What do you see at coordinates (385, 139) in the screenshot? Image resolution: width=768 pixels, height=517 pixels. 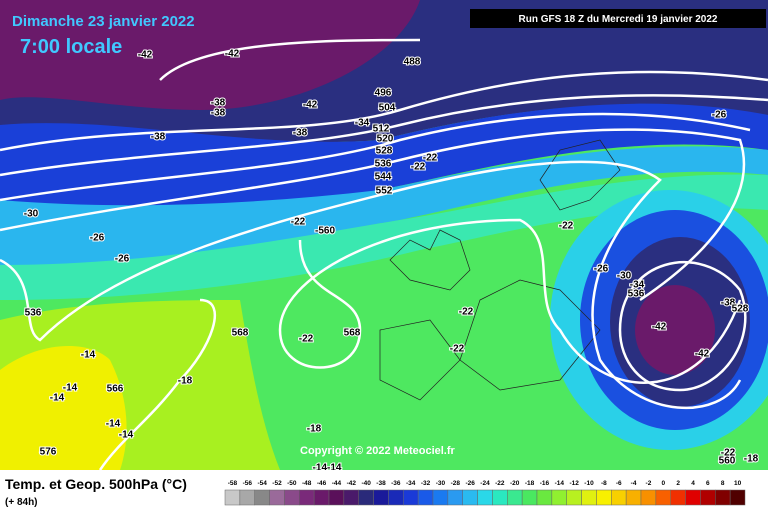 I see `contour-label: 520` at bounding box center [385, 139].